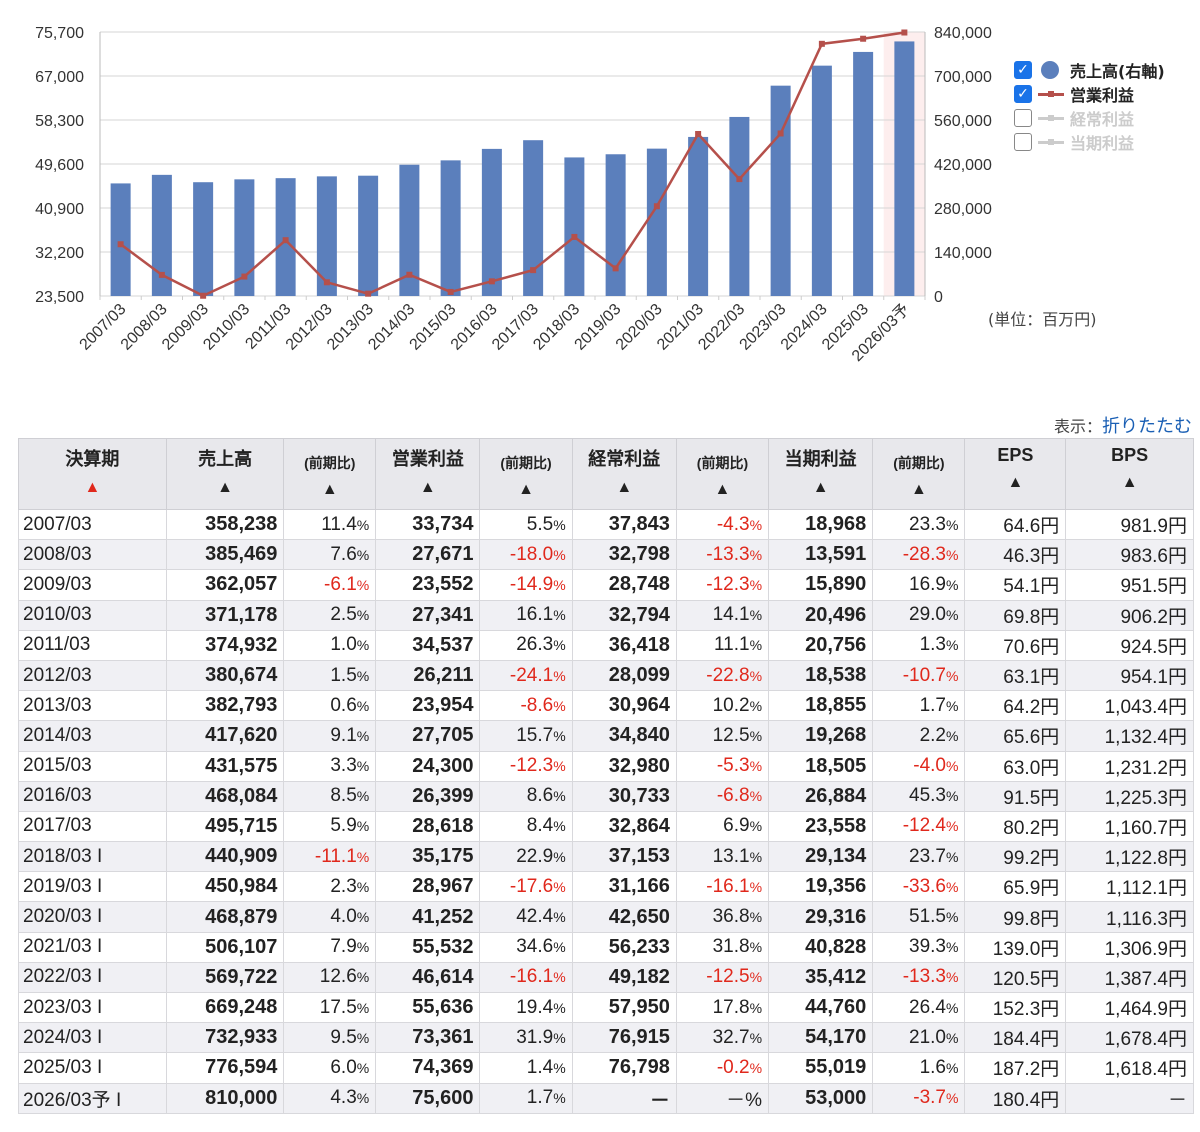 Image resolution: width=1200 pixels, height=1132 pixels. What do you see at coordinates (92, 459) in the screenshot?
I see `column-header-label: 決算期` at bounding box center [92, 459].